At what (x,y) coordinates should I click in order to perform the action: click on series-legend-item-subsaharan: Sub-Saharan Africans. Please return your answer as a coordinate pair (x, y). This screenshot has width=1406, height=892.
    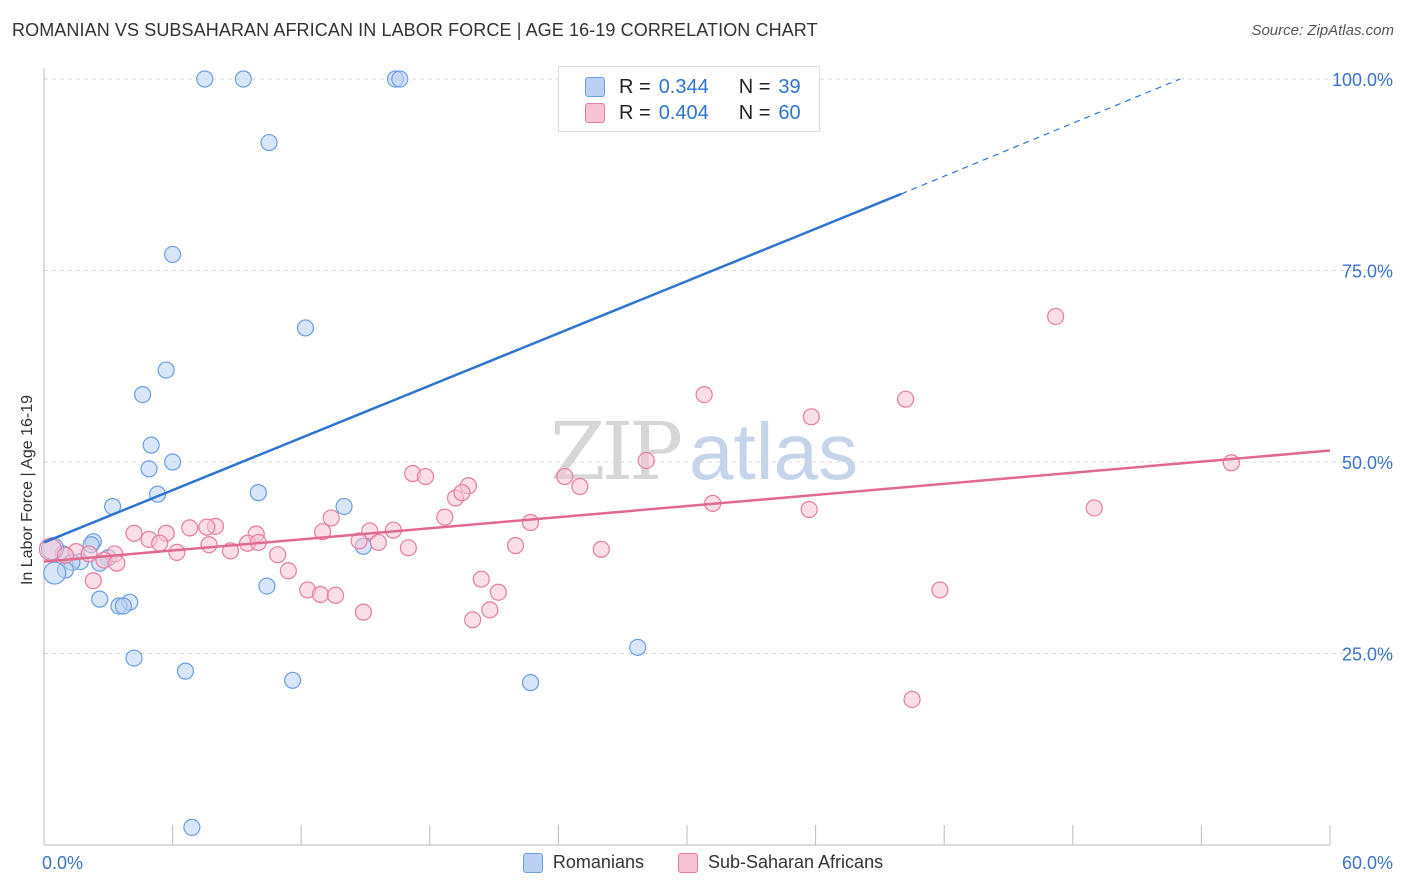
    Looking at the image, I should click on (780, 862).